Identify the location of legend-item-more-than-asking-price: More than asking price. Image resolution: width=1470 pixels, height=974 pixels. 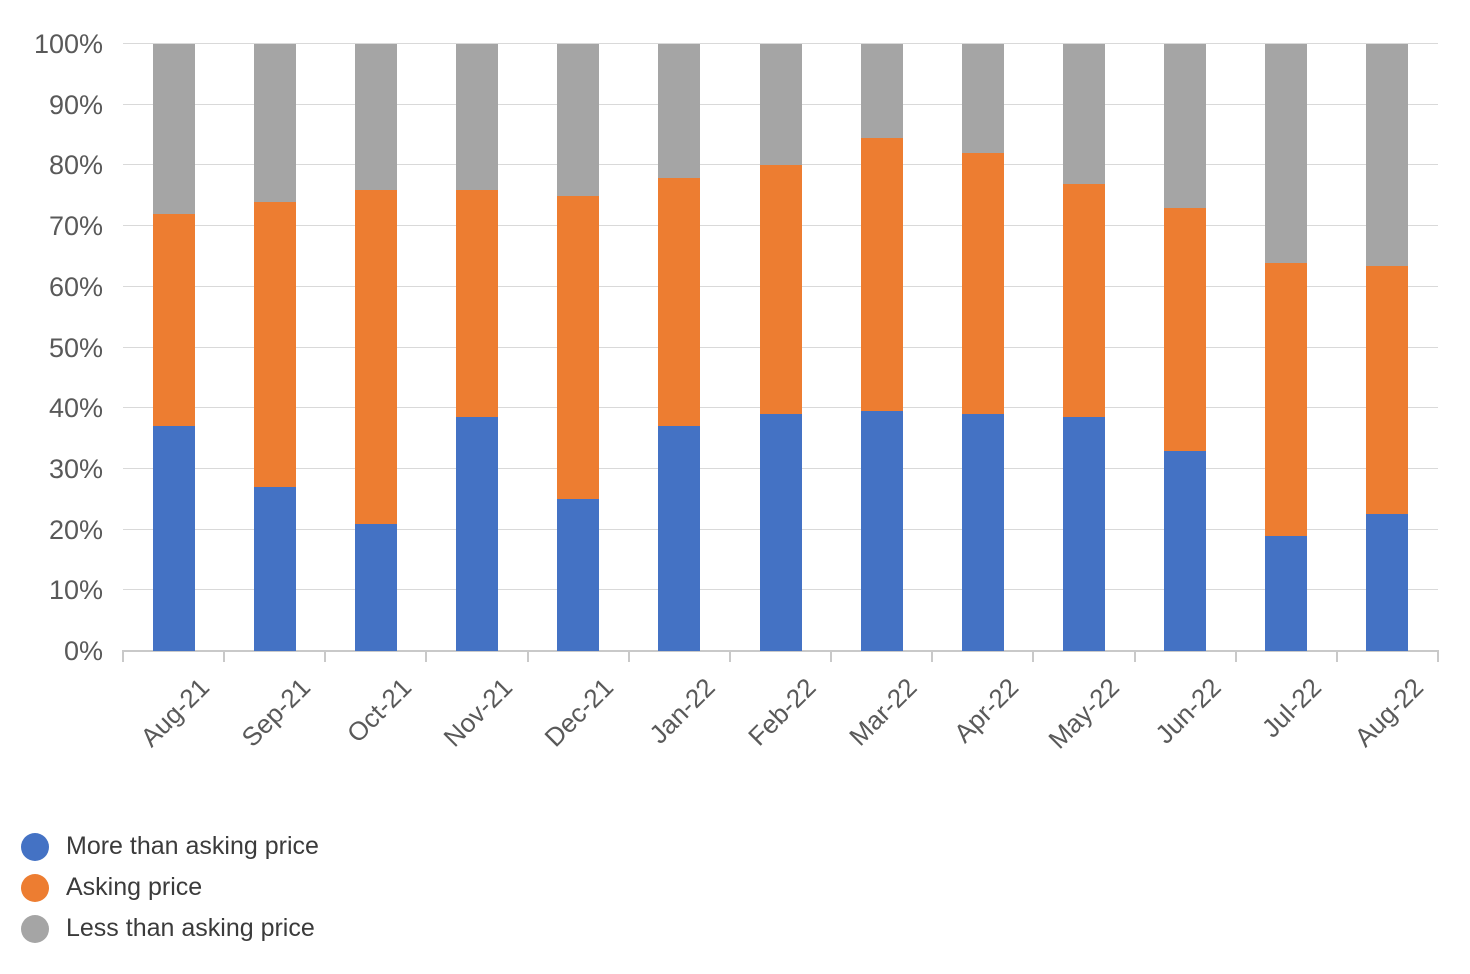
(170, 846).